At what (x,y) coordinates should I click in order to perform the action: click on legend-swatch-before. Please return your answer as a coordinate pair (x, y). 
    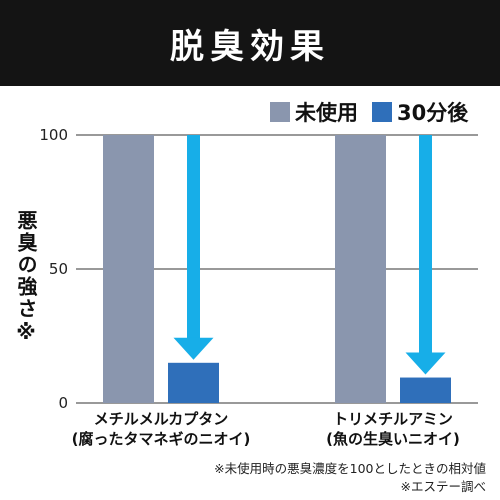
    Looking at the image, I should click on (280, 112).